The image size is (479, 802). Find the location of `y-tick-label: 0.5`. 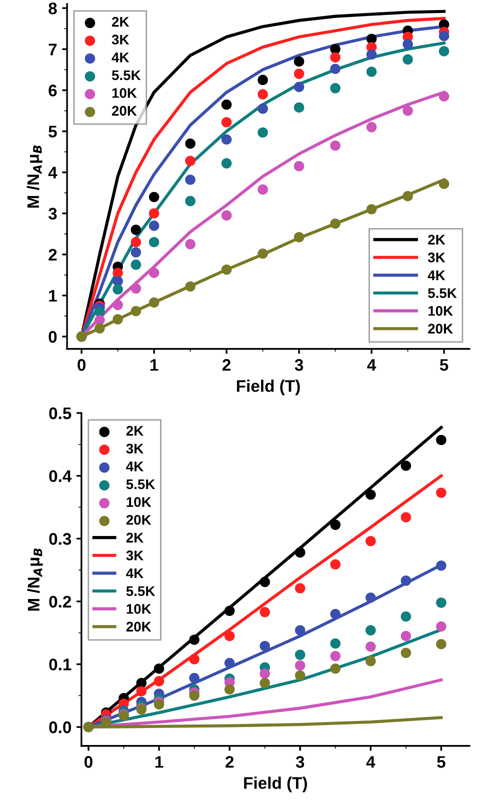

y-tick-label: 0.5 is located at coordinates (60, 413).